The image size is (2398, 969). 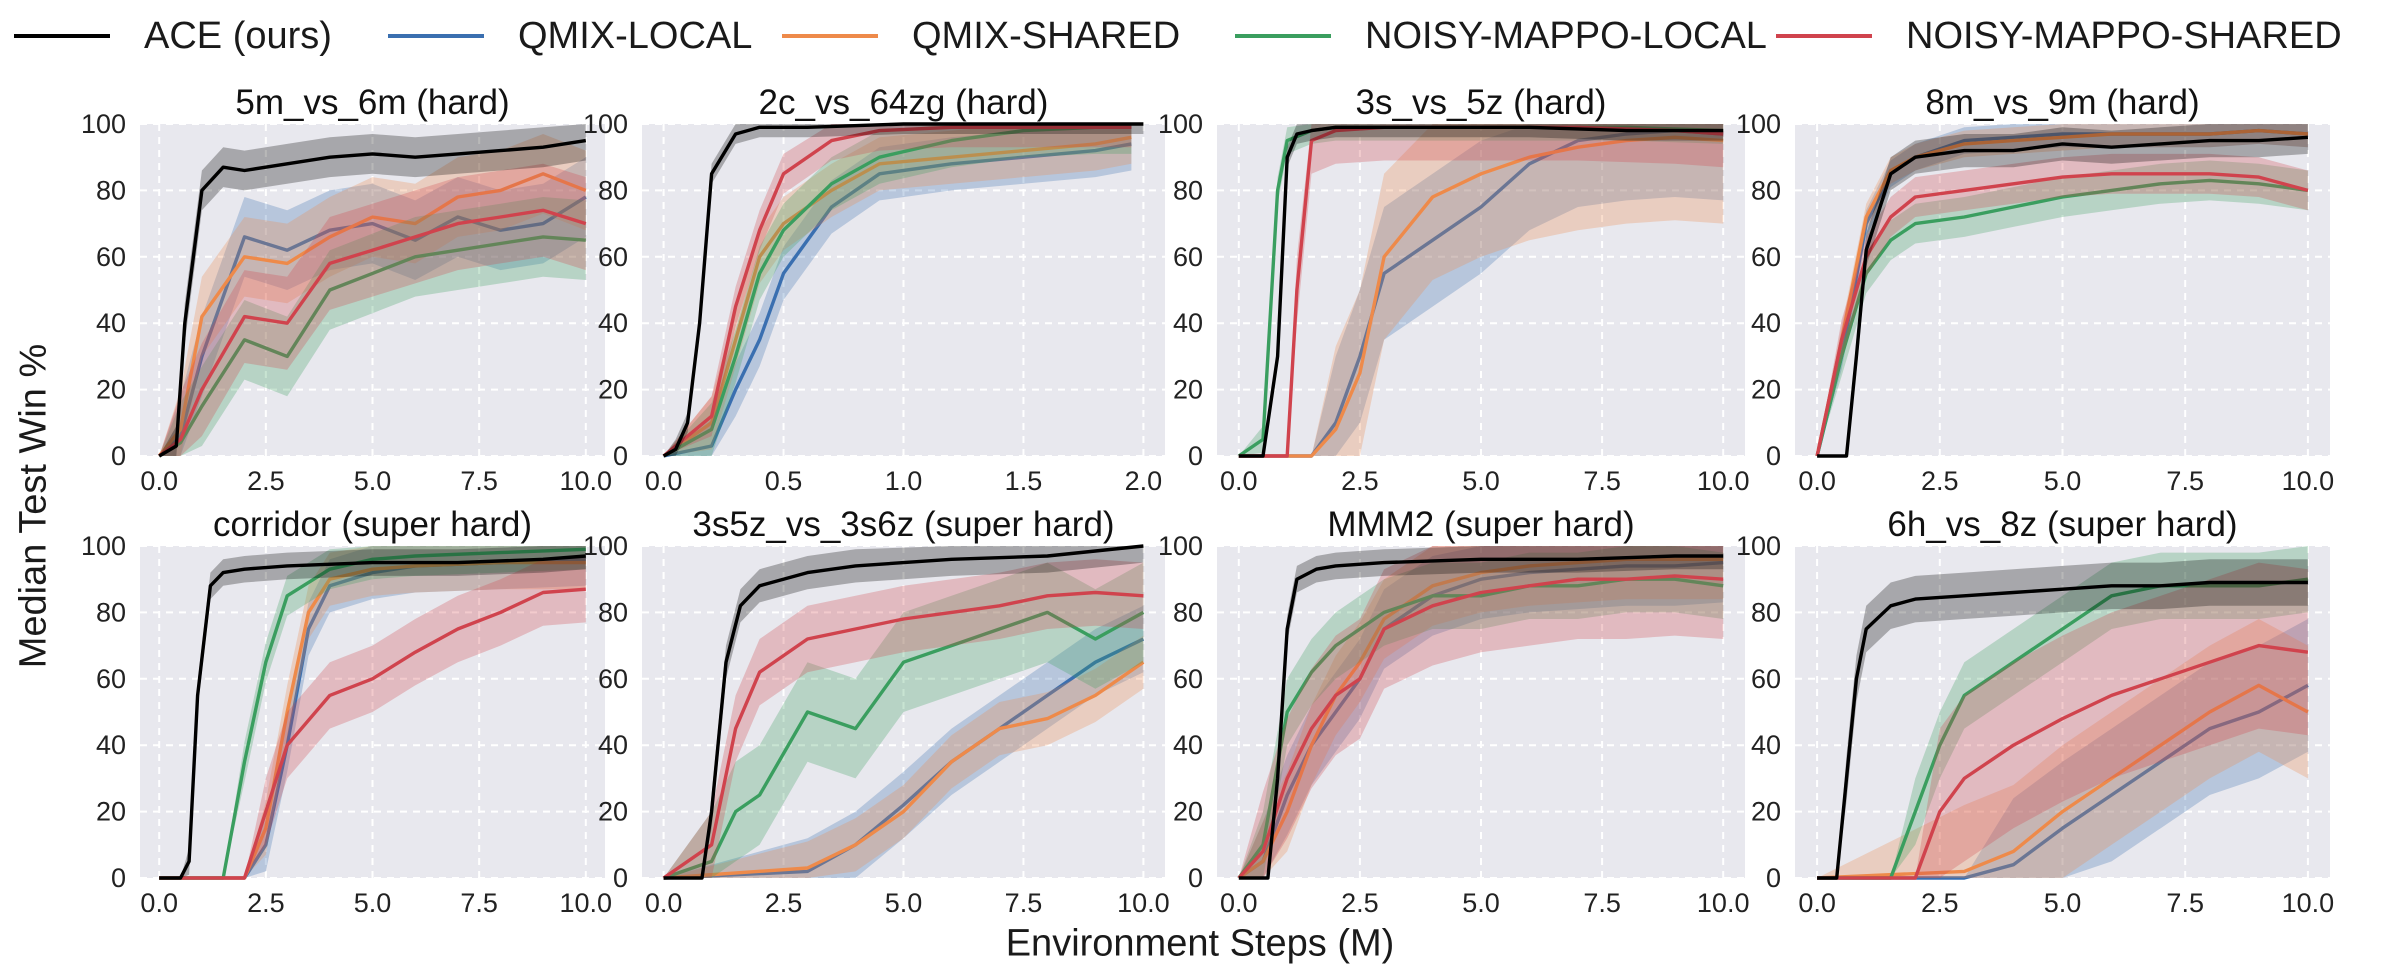 I want to click on panel-title: 3s5z_vs_3s6z (super hard), so click(x=903, y=524).